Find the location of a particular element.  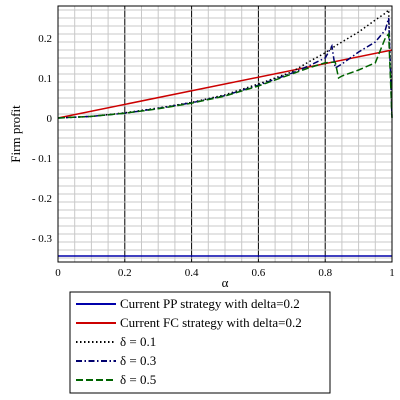

legend-label-1: Current FC strategy with delta=0.2 is located at coordinates (211, 322).